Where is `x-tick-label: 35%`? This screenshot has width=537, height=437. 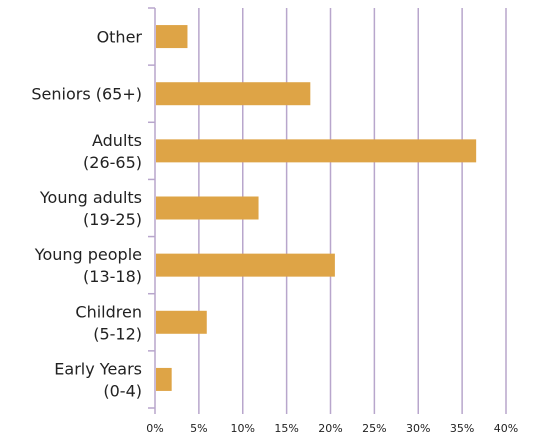 x-tick-label: 35% is located at coordinates (462, 428).